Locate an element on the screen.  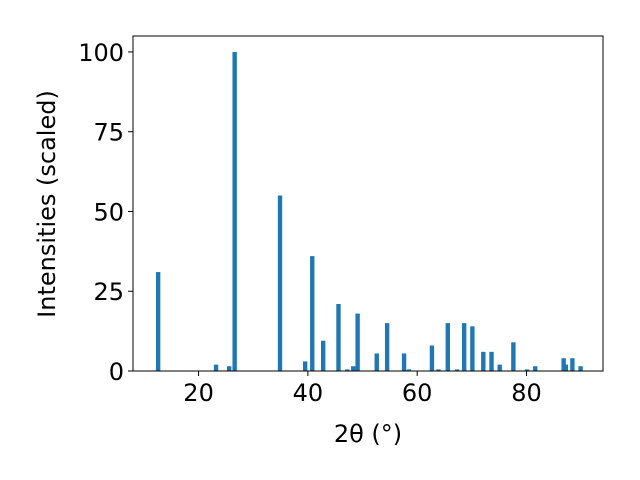
y-tick-label-75: 75 is located at coordinates (108, 133).